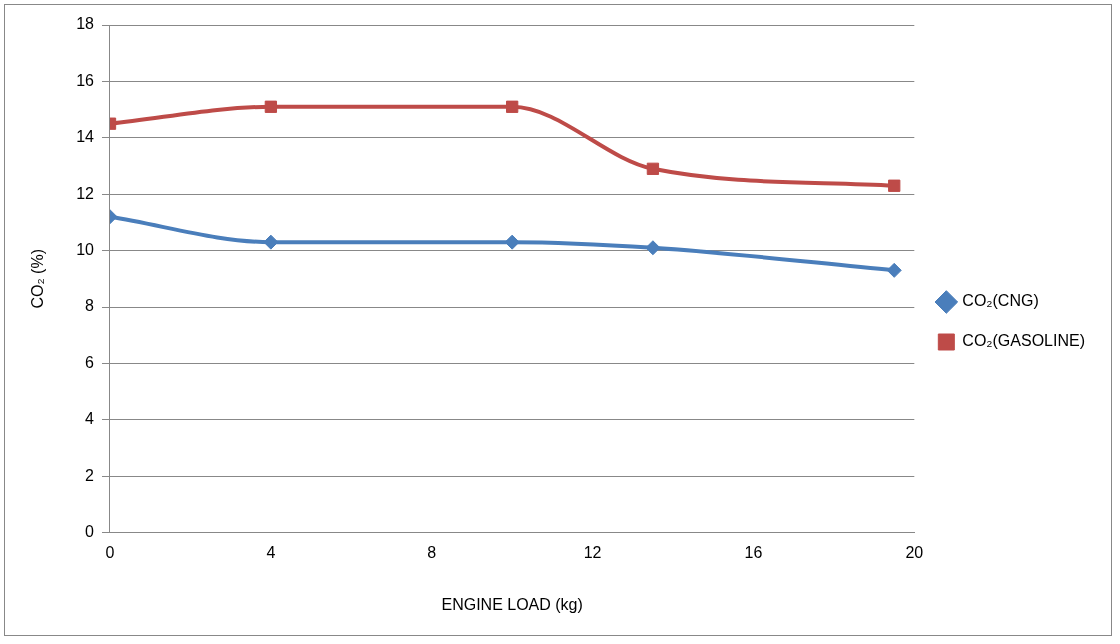 The image size is (1120, 644). Describe the element at coordinates (1000, 301) in the screenshot. I see `legend-label: CO₂(CNG)` at that location.